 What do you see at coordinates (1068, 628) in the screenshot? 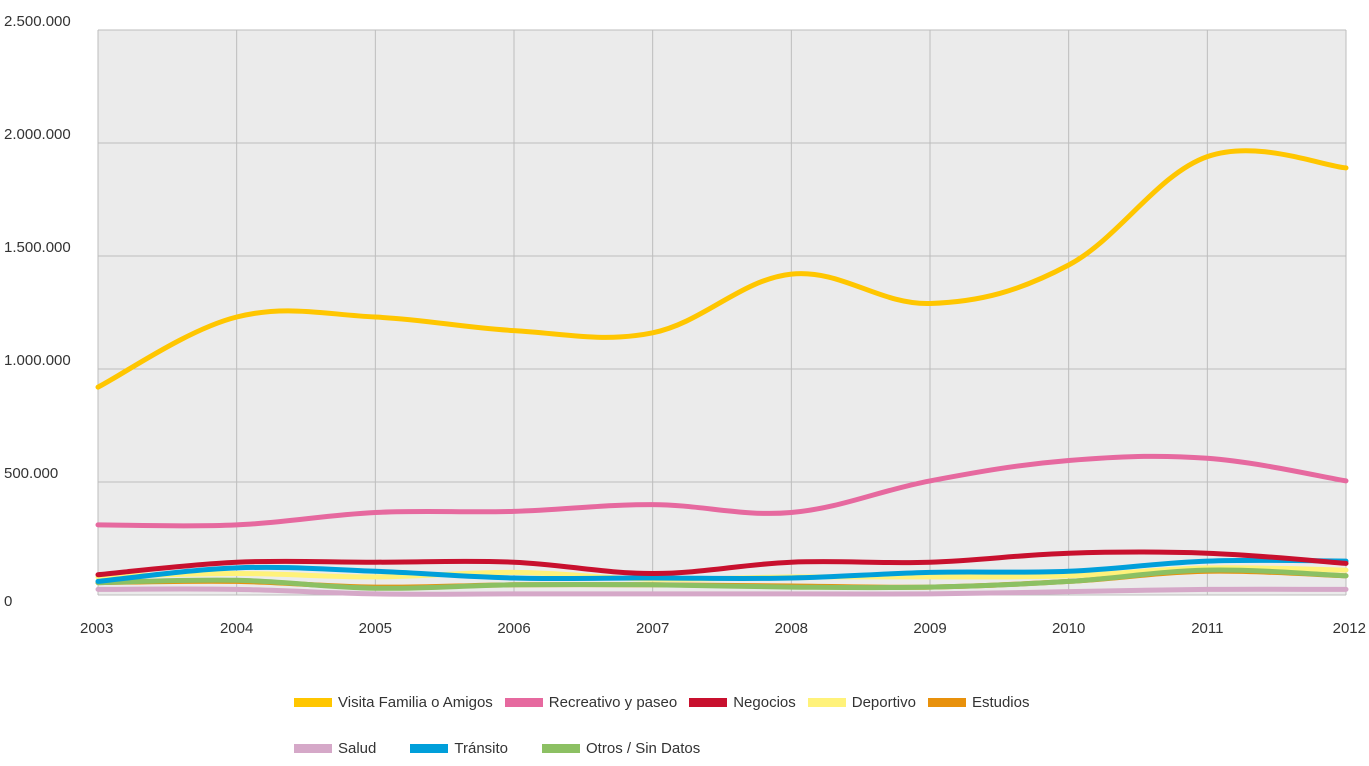
I see `x-tick-label: 2010` at bounding box center [1068, 628].